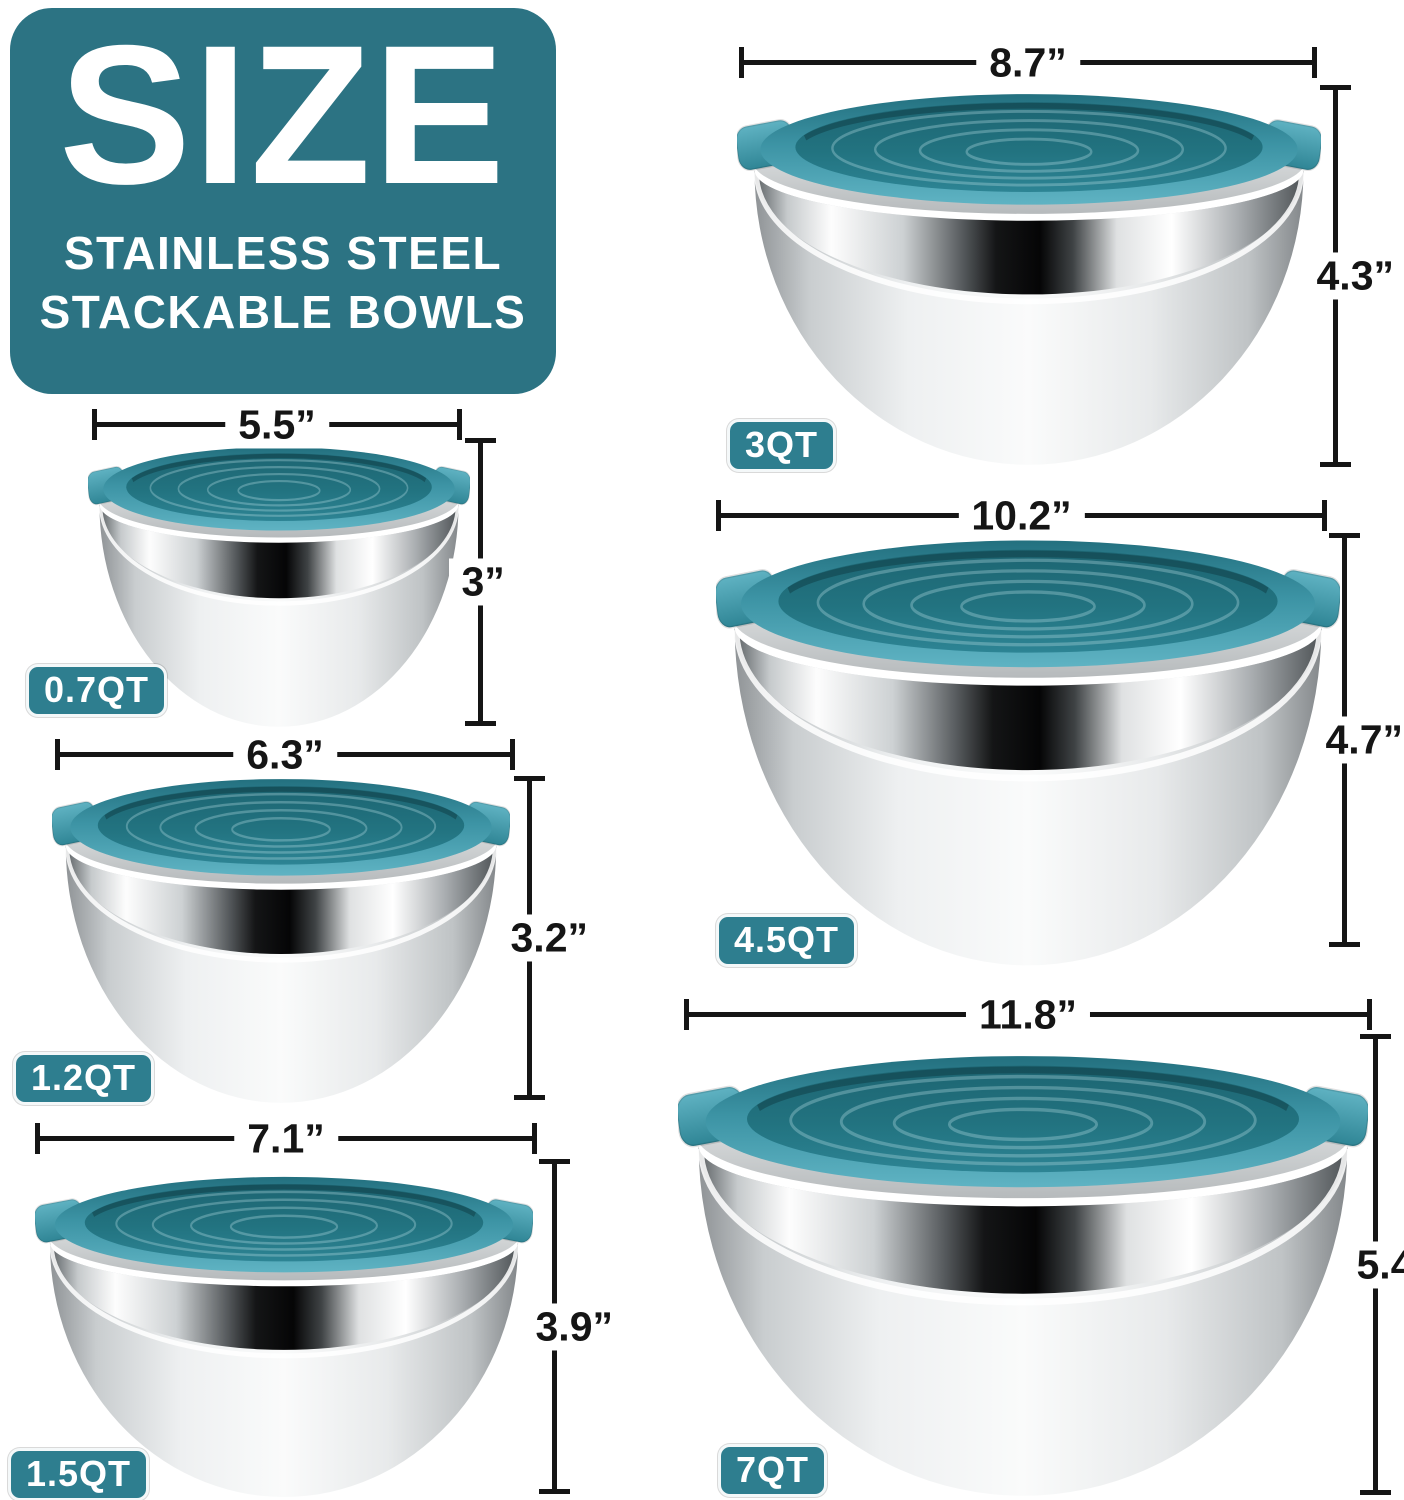  I want to click on capacity-badge-4.5qt: 4.5QT, so click(787, 941).